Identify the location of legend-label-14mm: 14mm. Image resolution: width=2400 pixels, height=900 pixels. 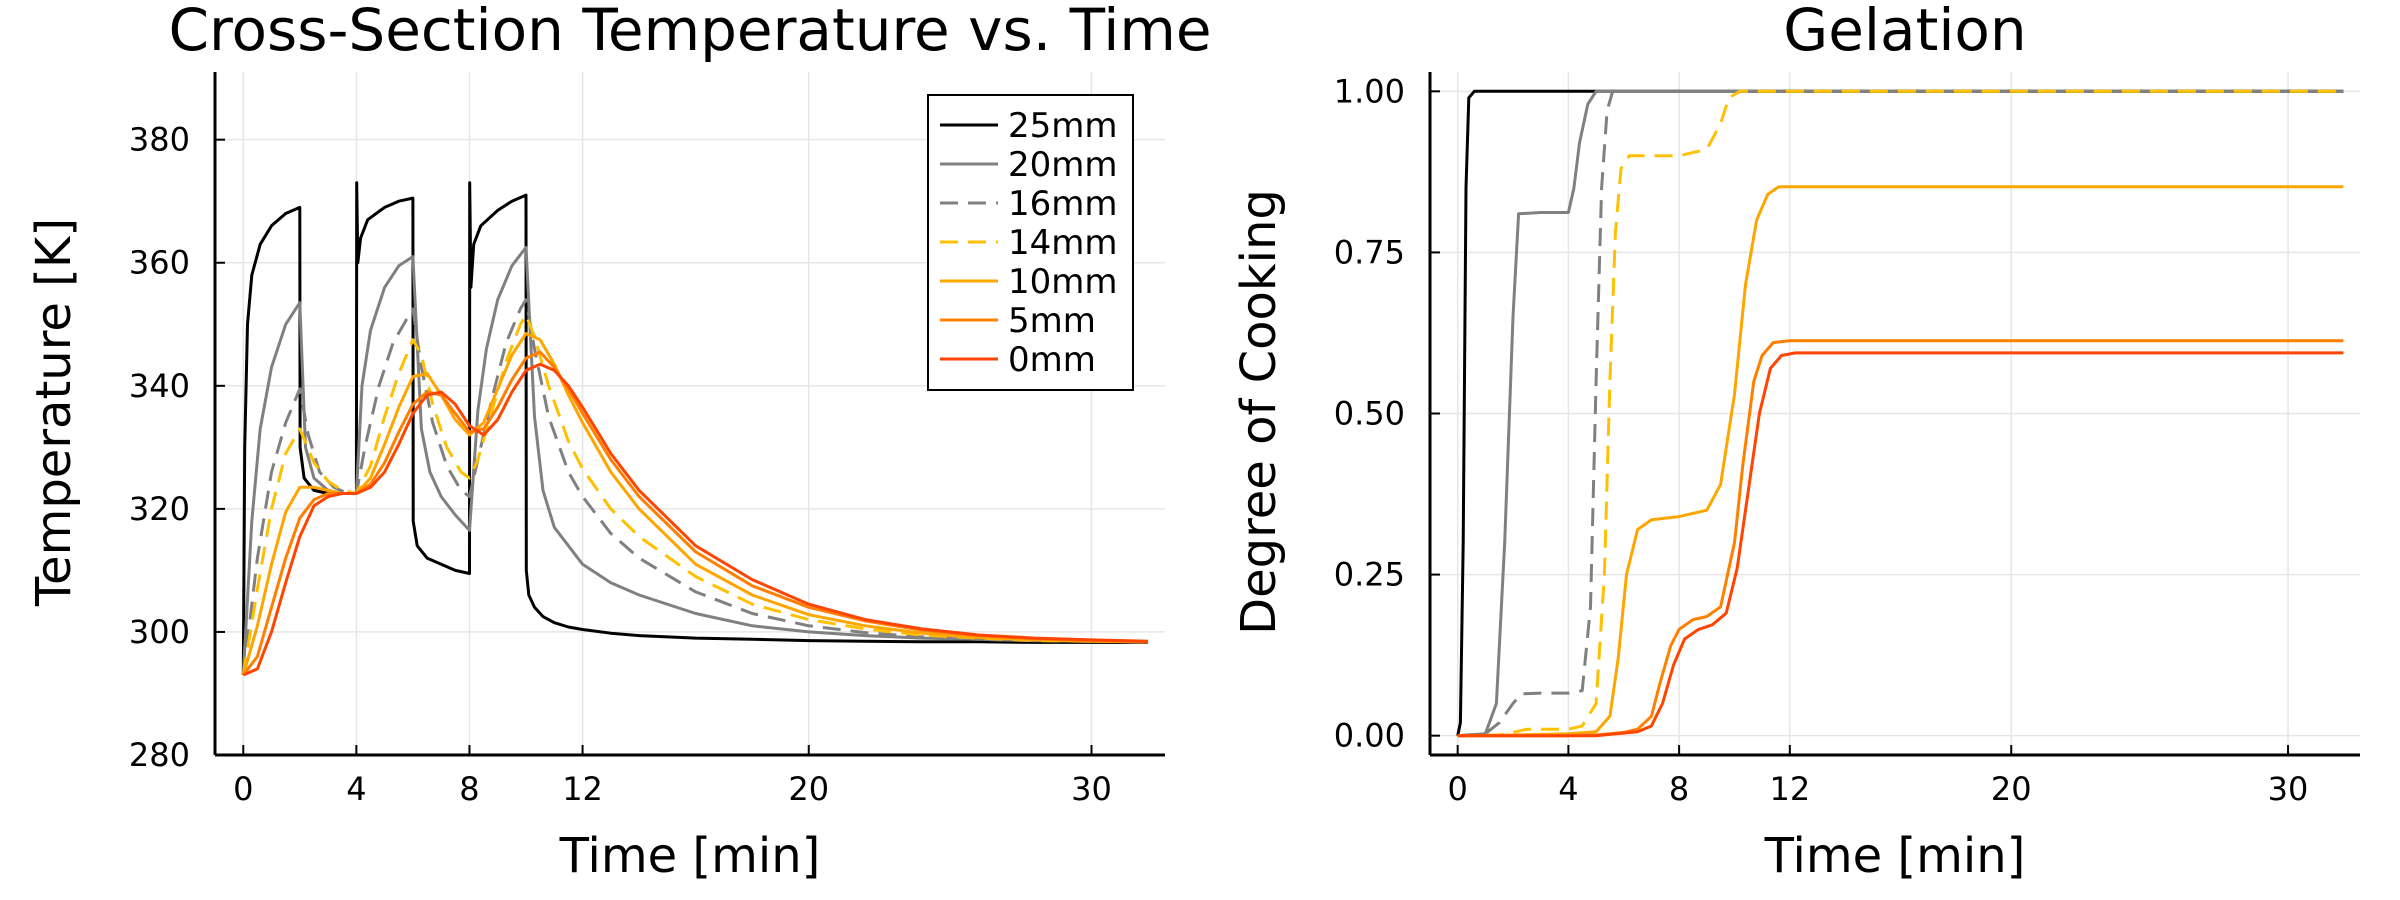
(1063, 243).